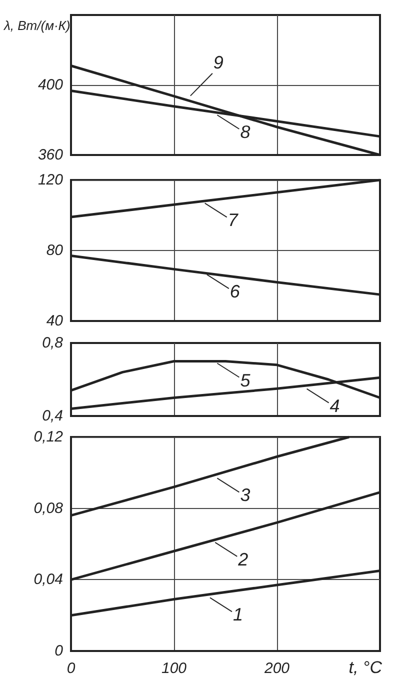 The height and width of the screenshot is (694, 396). Describe the element at coordinates (51, 180) in the screenshot. I see `y-tick-label: 120` at that location.